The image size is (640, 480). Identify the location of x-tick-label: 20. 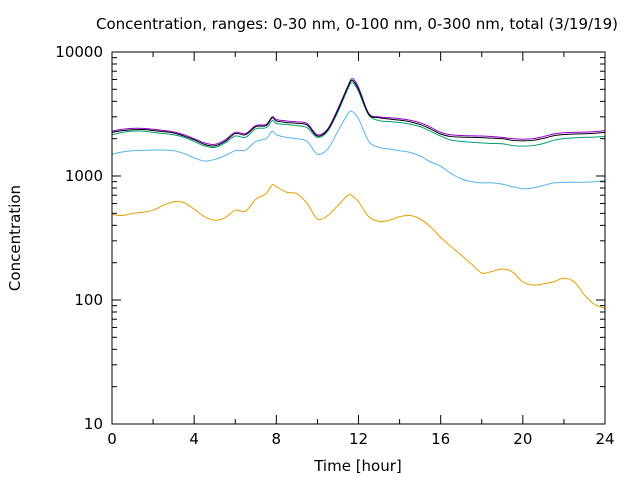
(522, 439).